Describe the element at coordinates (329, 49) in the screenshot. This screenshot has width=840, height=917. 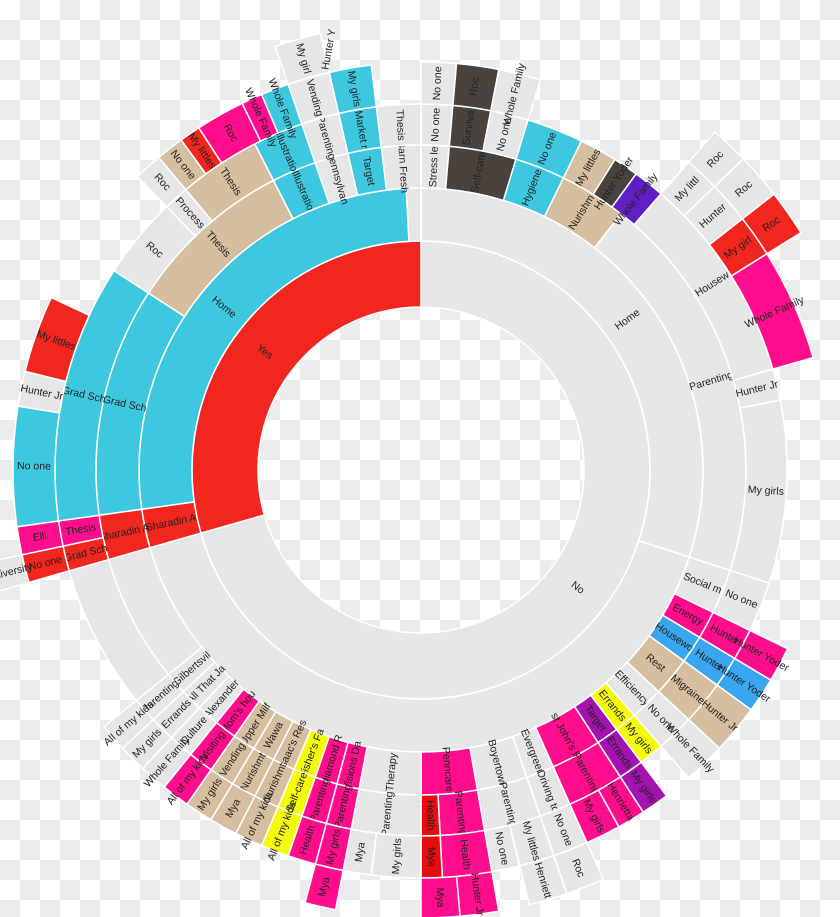
I see `outer-label: Hunter Y` at that location.